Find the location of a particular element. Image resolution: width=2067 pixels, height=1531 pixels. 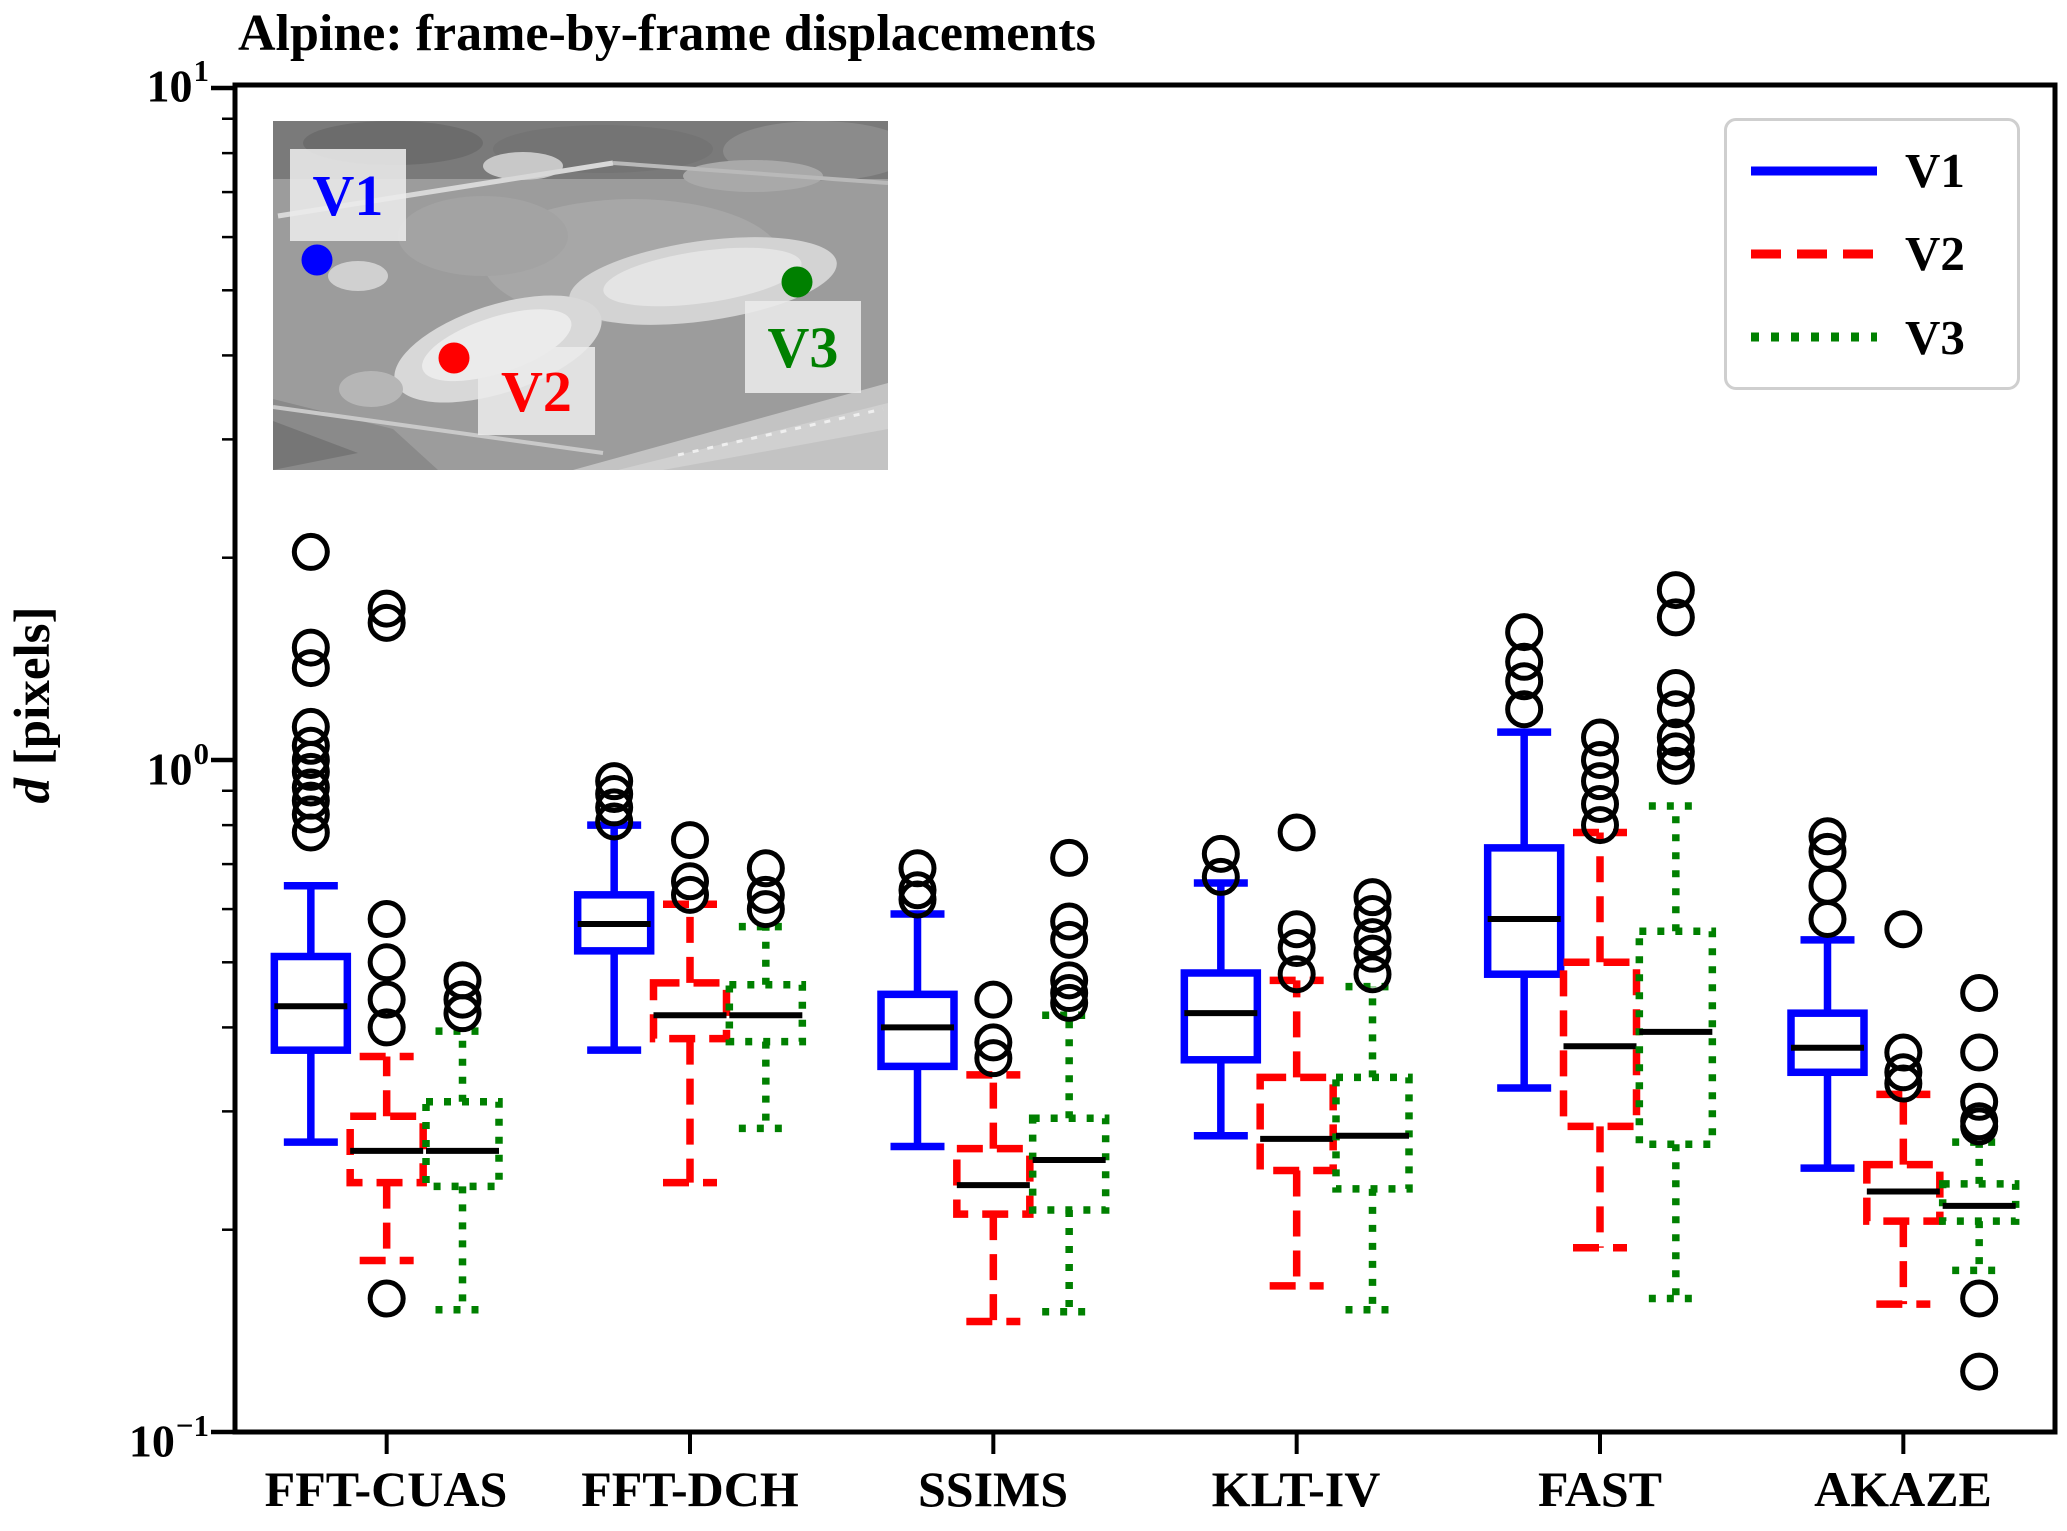

boxplot-KLT-IV-V3 is located at coordinates (1372, 1096).